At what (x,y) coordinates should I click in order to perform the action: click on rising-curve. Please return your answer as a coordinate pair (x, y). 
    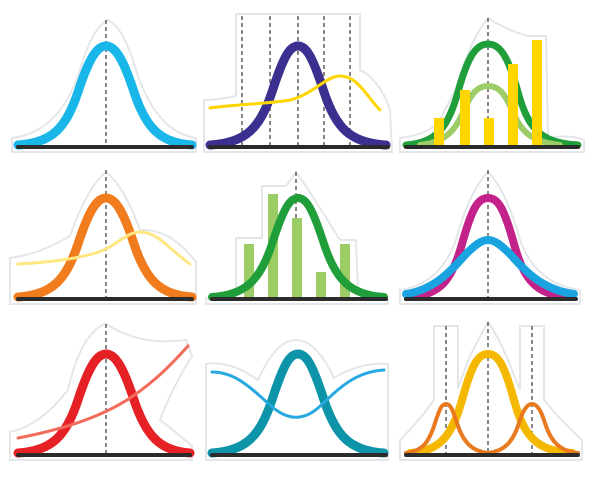
    Looking at the image, I should click on (103, 392).